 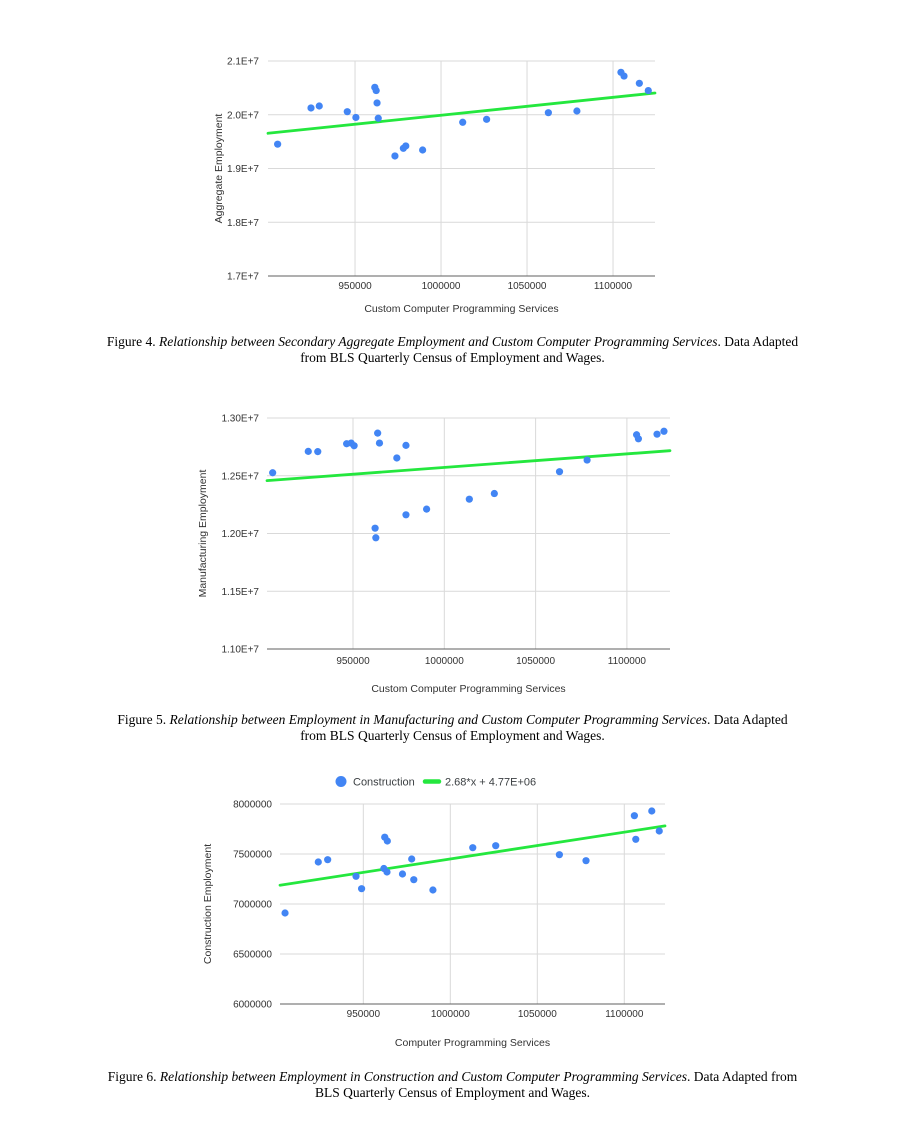 I want to click on y-tick-label: 1.20E+7, so click(x=240, y=534).